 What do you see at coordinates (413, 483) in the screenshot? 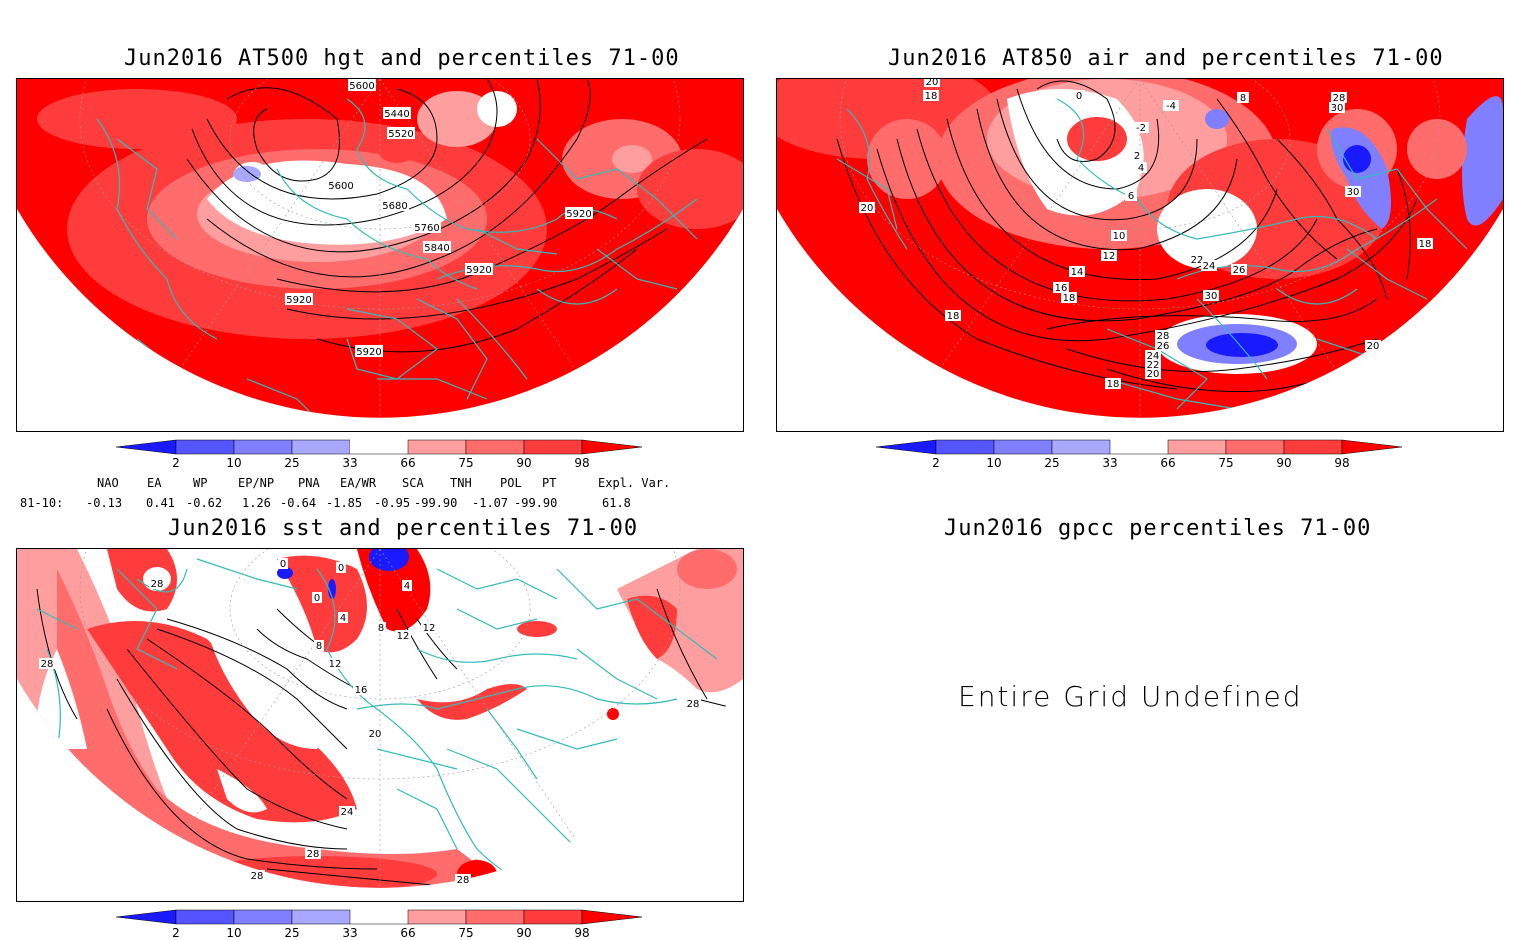
I see `index-header: SCA` at bounding box center [413, 483].